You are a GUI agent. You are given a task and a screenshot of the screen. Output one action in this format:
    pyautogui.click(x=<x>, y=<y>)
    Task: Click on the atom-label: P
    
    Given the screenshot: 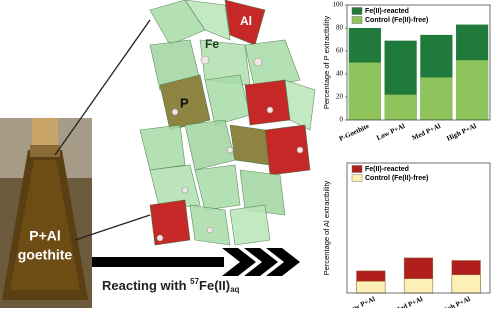 What is the action you would take?
    pyautogui.click(x=184, y=102)
    